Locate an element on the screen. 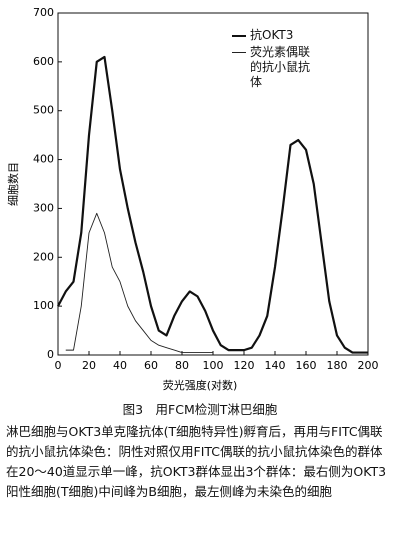 Image resolution: width=400 pixels, height=537 pixels. y-tick-label: 400 is located at coordinates (43, 159).